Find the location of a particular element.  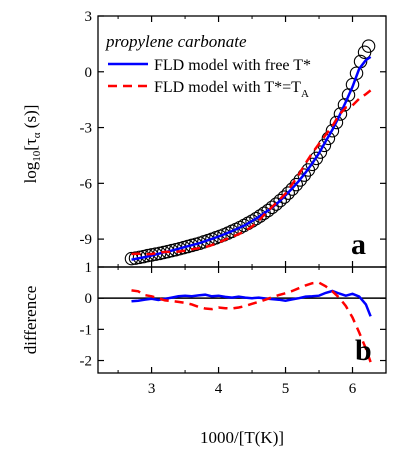

panel-a-label: a is located at coordinates (358, 244).